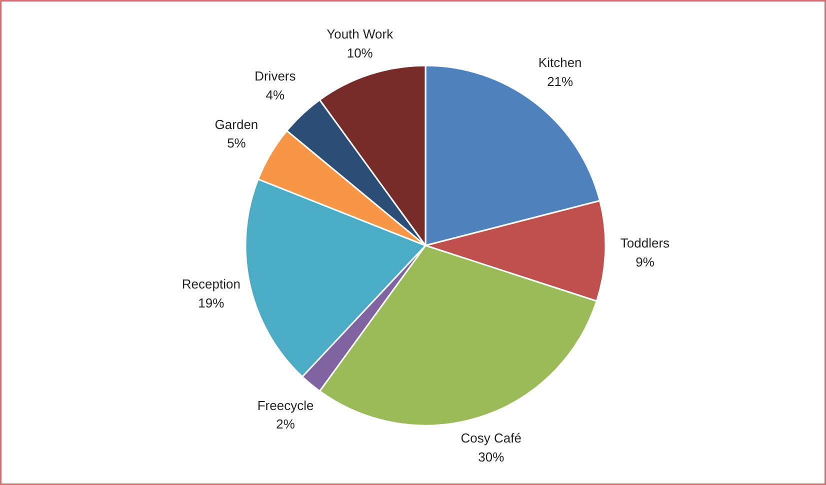 Image resolution: width=826 pixels, height=485 pixels. What do you see at coordinates (211, 302) in the screenshot?
I see `data-label: 19%` at bounding box center [211, 302].